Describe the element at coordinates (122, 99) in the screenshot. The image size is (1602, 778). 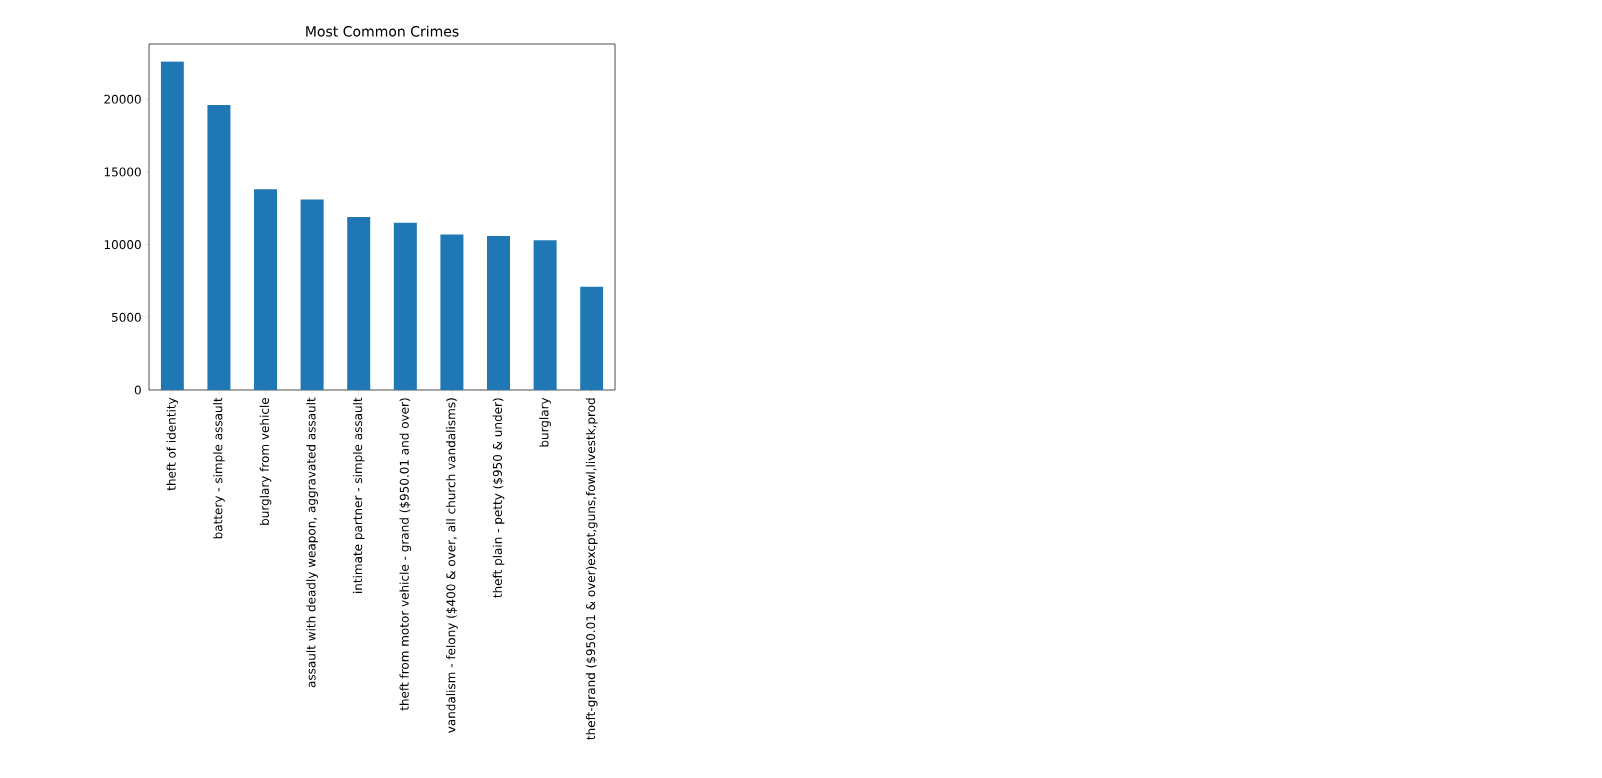
I see `y-tick-label: 20000` at that location.